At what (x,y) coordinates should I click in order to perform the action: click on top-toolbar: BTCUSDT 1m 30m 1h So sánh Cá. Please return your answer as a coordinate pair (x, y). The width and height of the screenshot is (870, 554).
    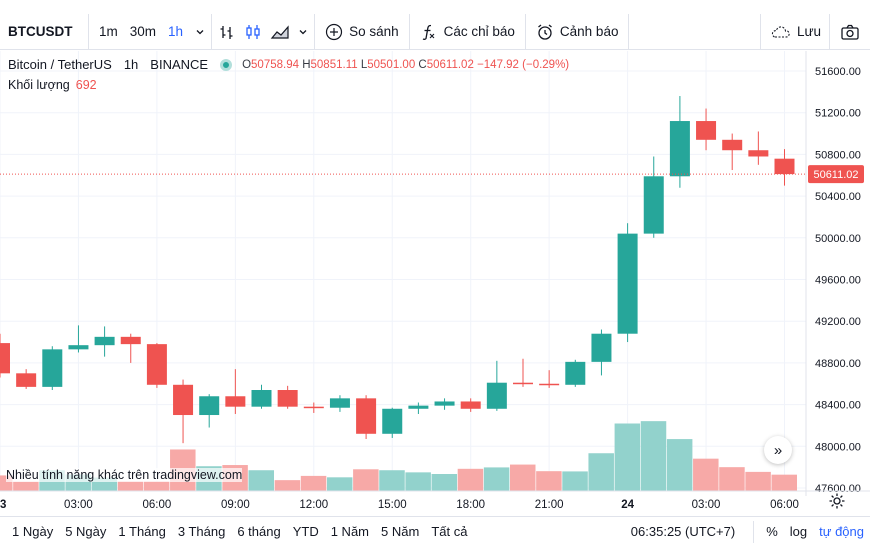
    Looking at the image, I should click on (435, 31).